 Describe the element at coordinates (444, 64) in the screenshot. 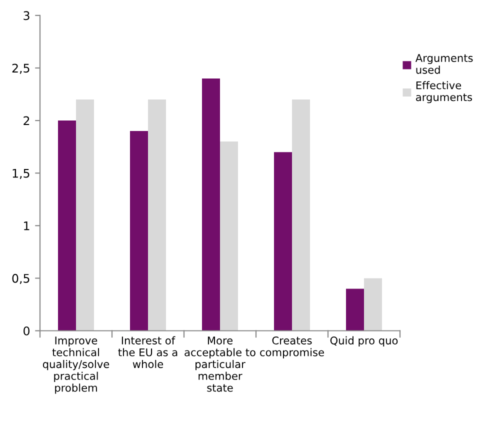

I see `legend-label: Arguments used` at that location.